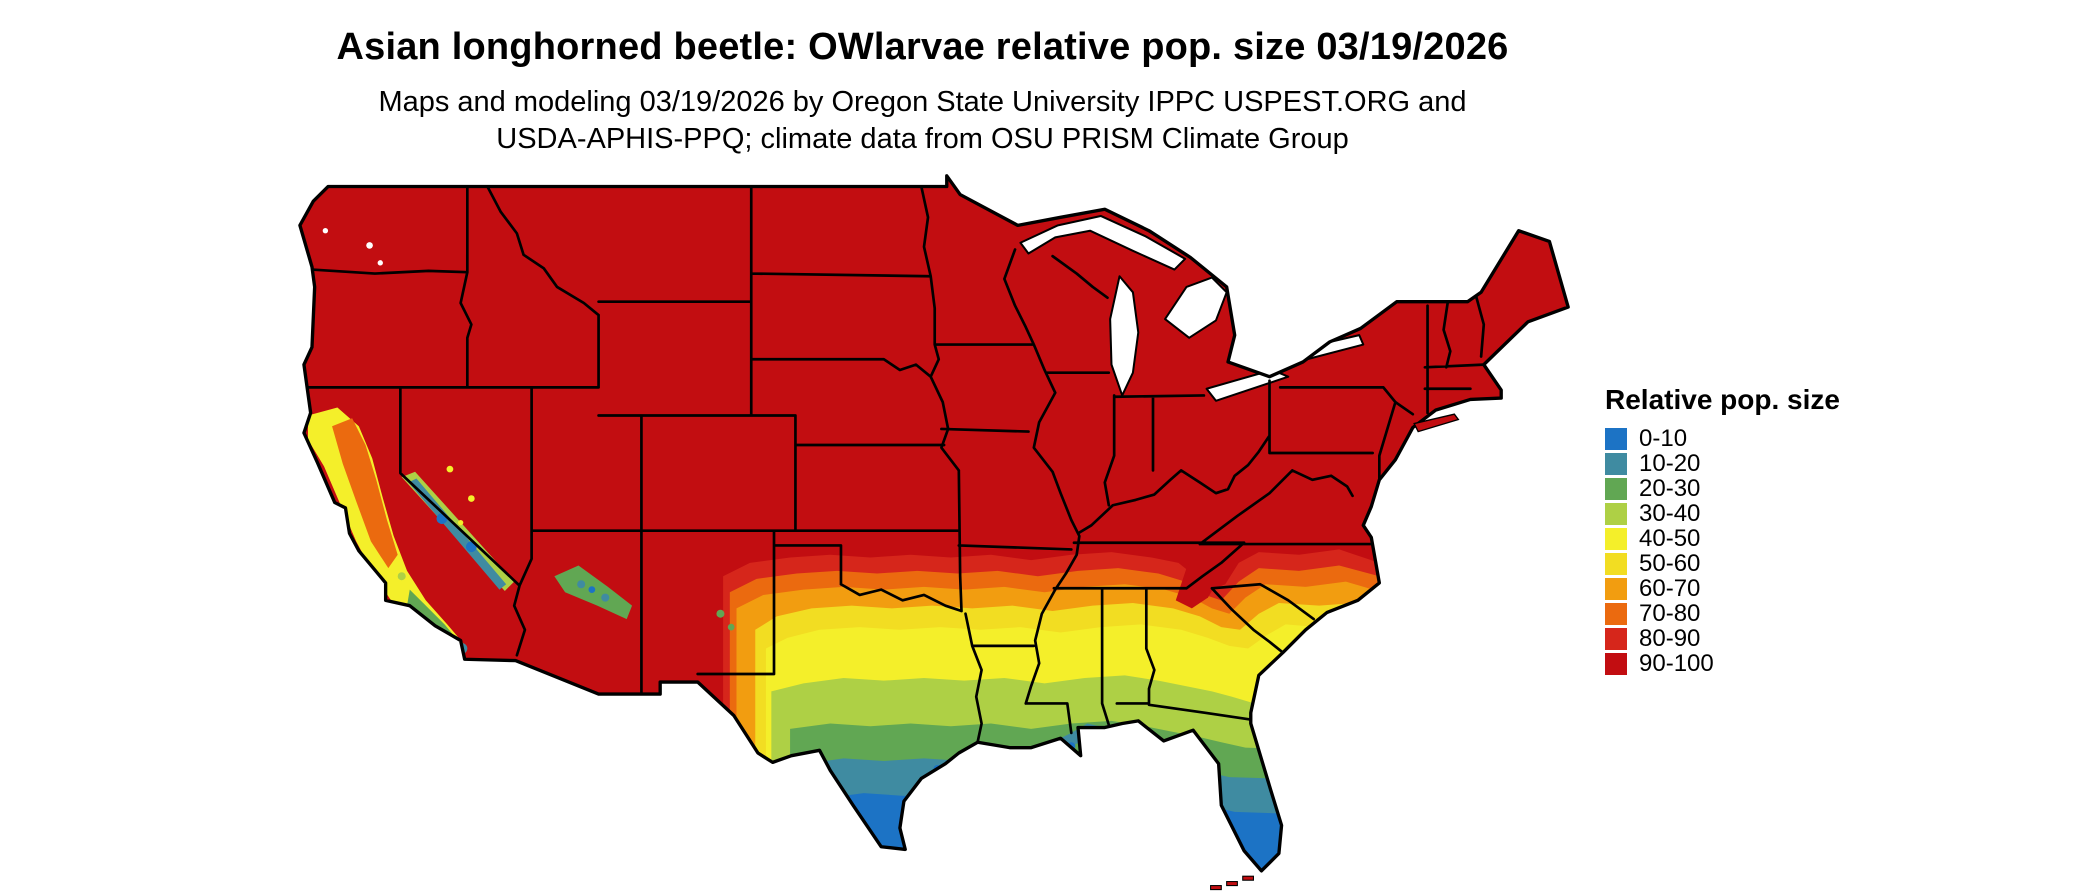 The image size is (2100, 892). I want to click on legend-label: 90-100, so click(1676, 663).